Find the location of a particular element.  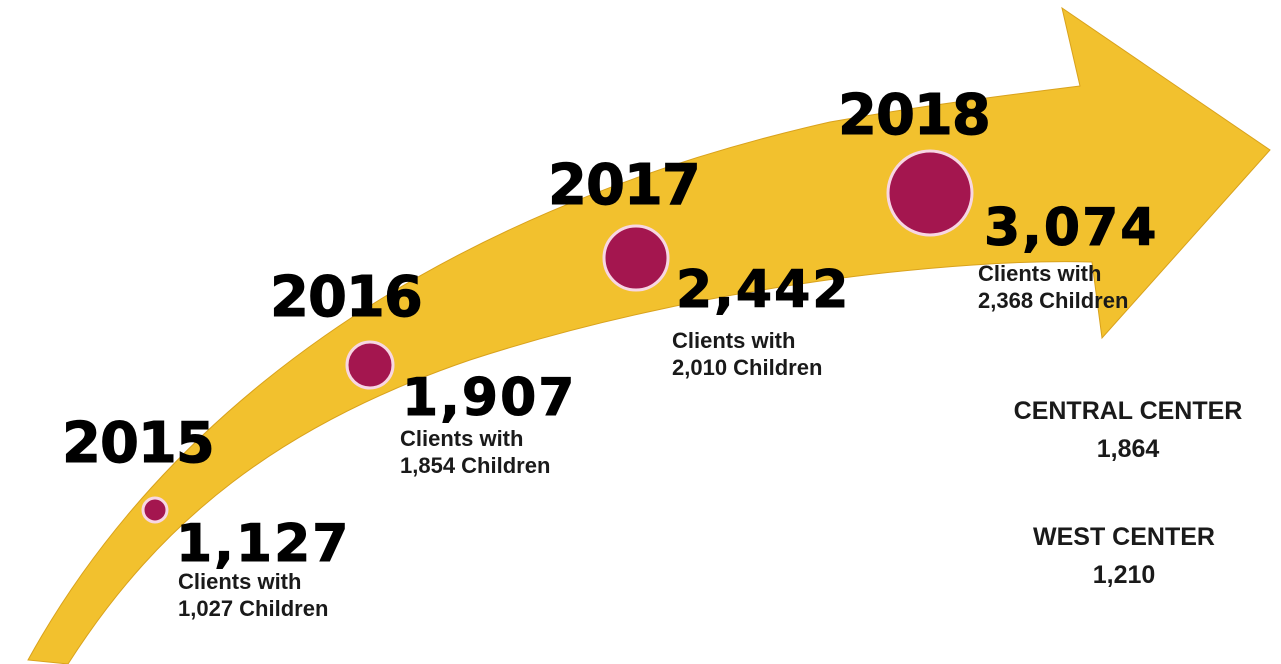

clients-2015-count: 1,127 is located at coordinates (263, 544).